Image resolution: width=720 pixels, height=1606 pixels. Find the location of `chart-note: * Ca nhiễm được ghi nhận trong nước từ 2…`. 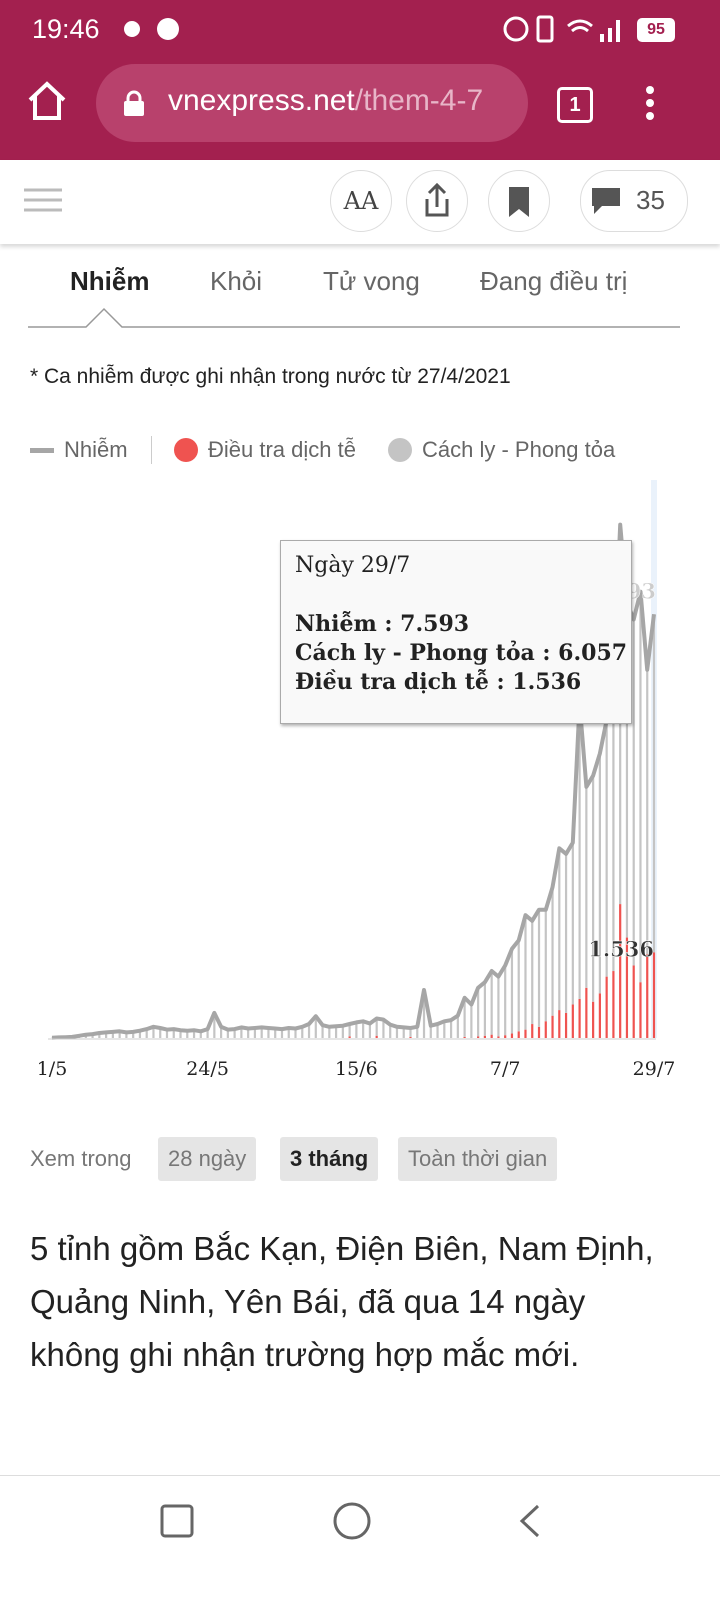

chart-note: * Ca nhiễm được ghi nhận trong nước từ 2… is located at coordinates (270, 377).